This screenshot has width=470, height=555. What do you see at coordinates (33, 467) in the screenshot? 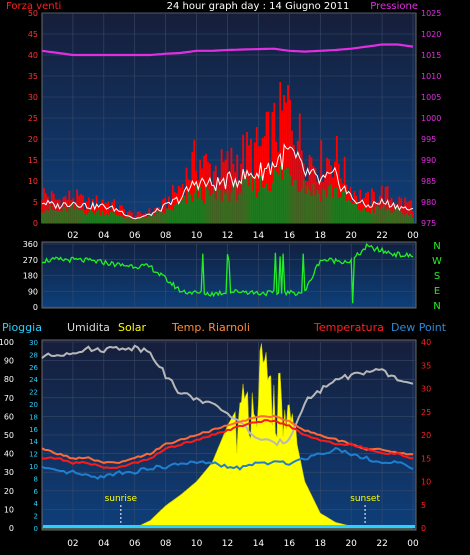
I see `rain-tick-label: 10` at bounding box center [33, 467].